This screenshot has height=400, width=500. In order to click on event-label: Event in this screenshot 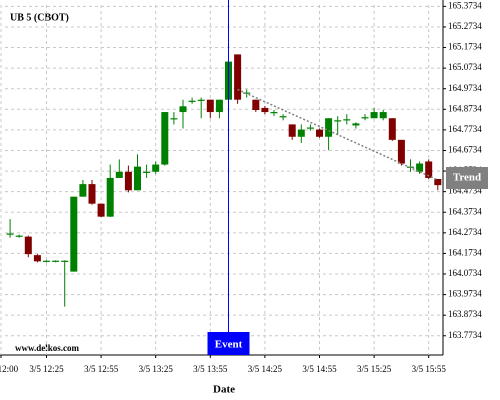, I will do `click(229, 345)`.